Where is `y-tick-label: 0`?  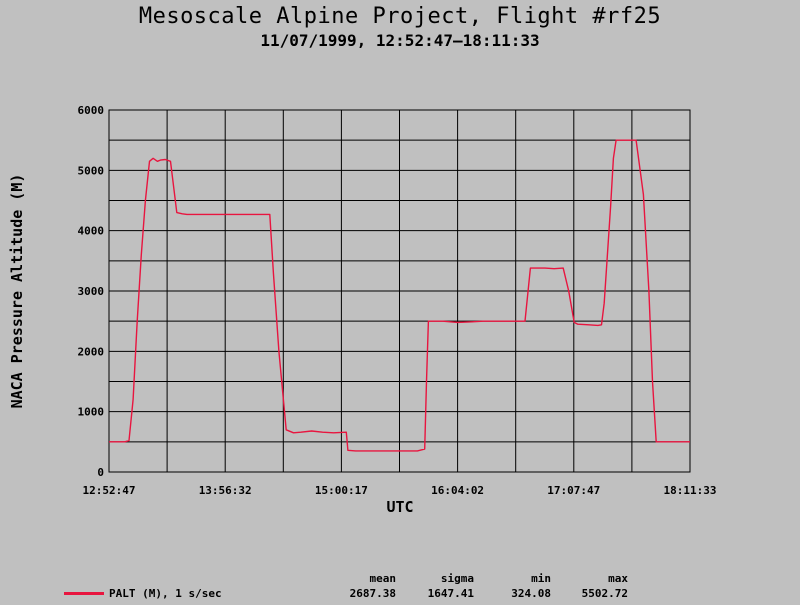 y-tick-label: 0 is located at coordinates (100, 472).